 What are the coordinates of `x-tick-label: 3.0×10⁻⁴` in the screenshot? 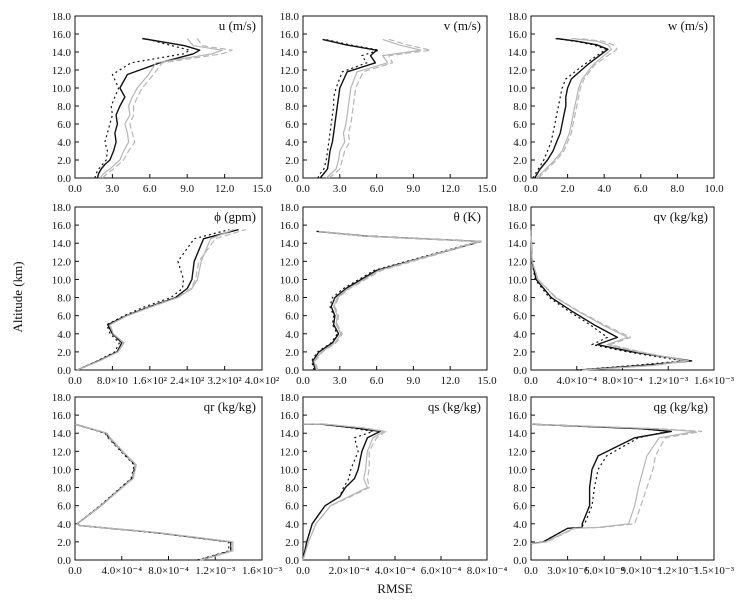 It's located at (567, 571).